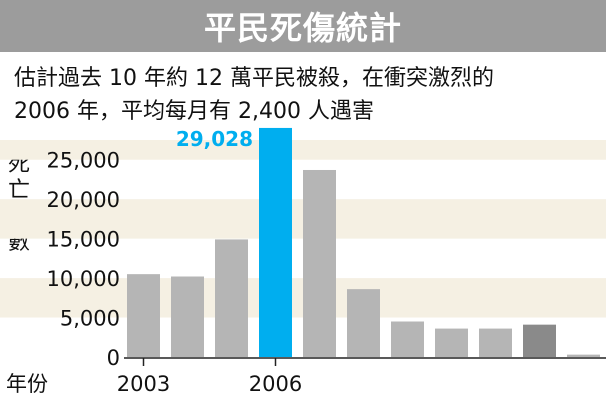 Image resolution: width=606 pixels, height=412 pixels. What do you see at coordinates (583, 355) in the screenshot?
I see `bar-2013` at bounding box center [583, 355].